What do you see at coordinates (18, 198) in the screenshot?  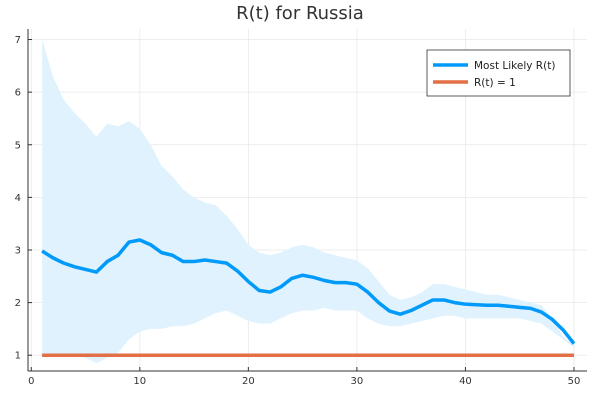 I see `y-tick-label-4: 4` at bounding box center [18, 198].